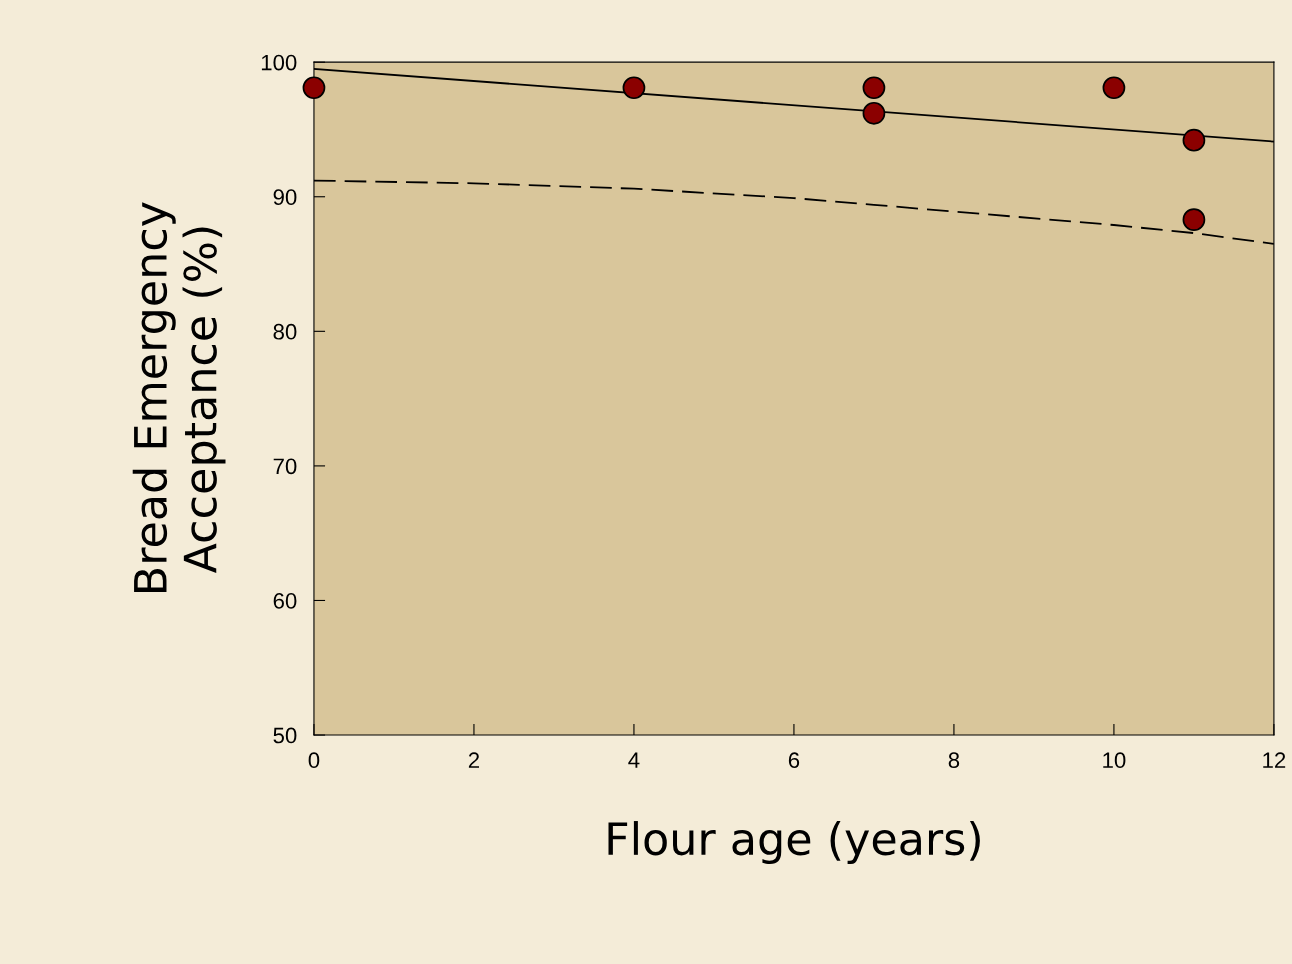 The height and width of the screenshot is (964, 1292). I want to click on x-tick-label: 2, so click(474, 760).